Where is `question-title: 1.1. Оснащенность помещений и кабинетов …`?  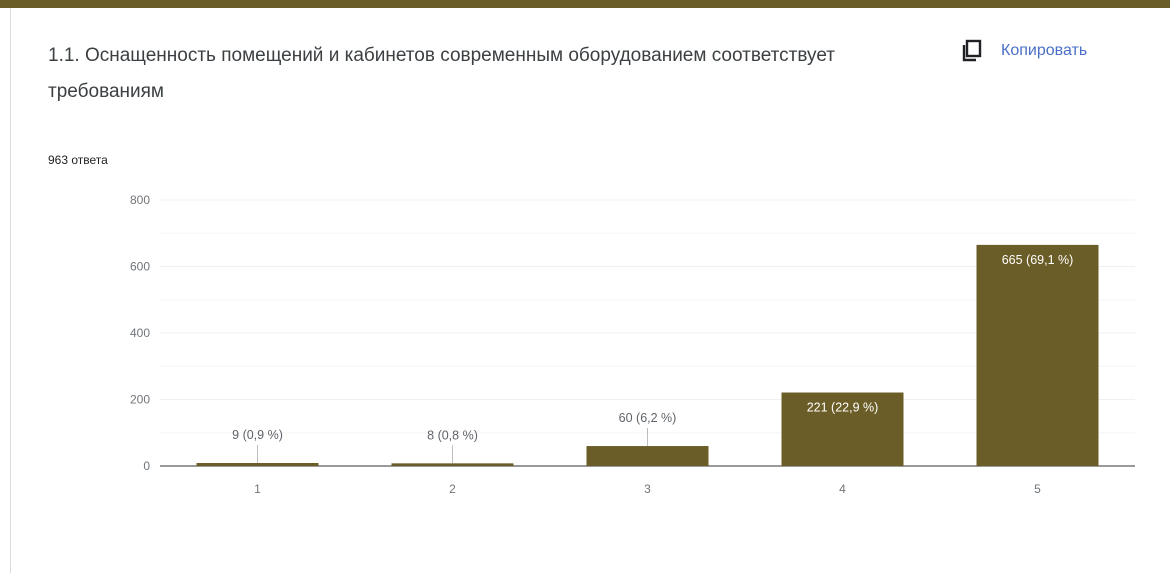
question-title: 1.1. Оснащенность помещений и кабинетов … is located at coordinates (441, 73).